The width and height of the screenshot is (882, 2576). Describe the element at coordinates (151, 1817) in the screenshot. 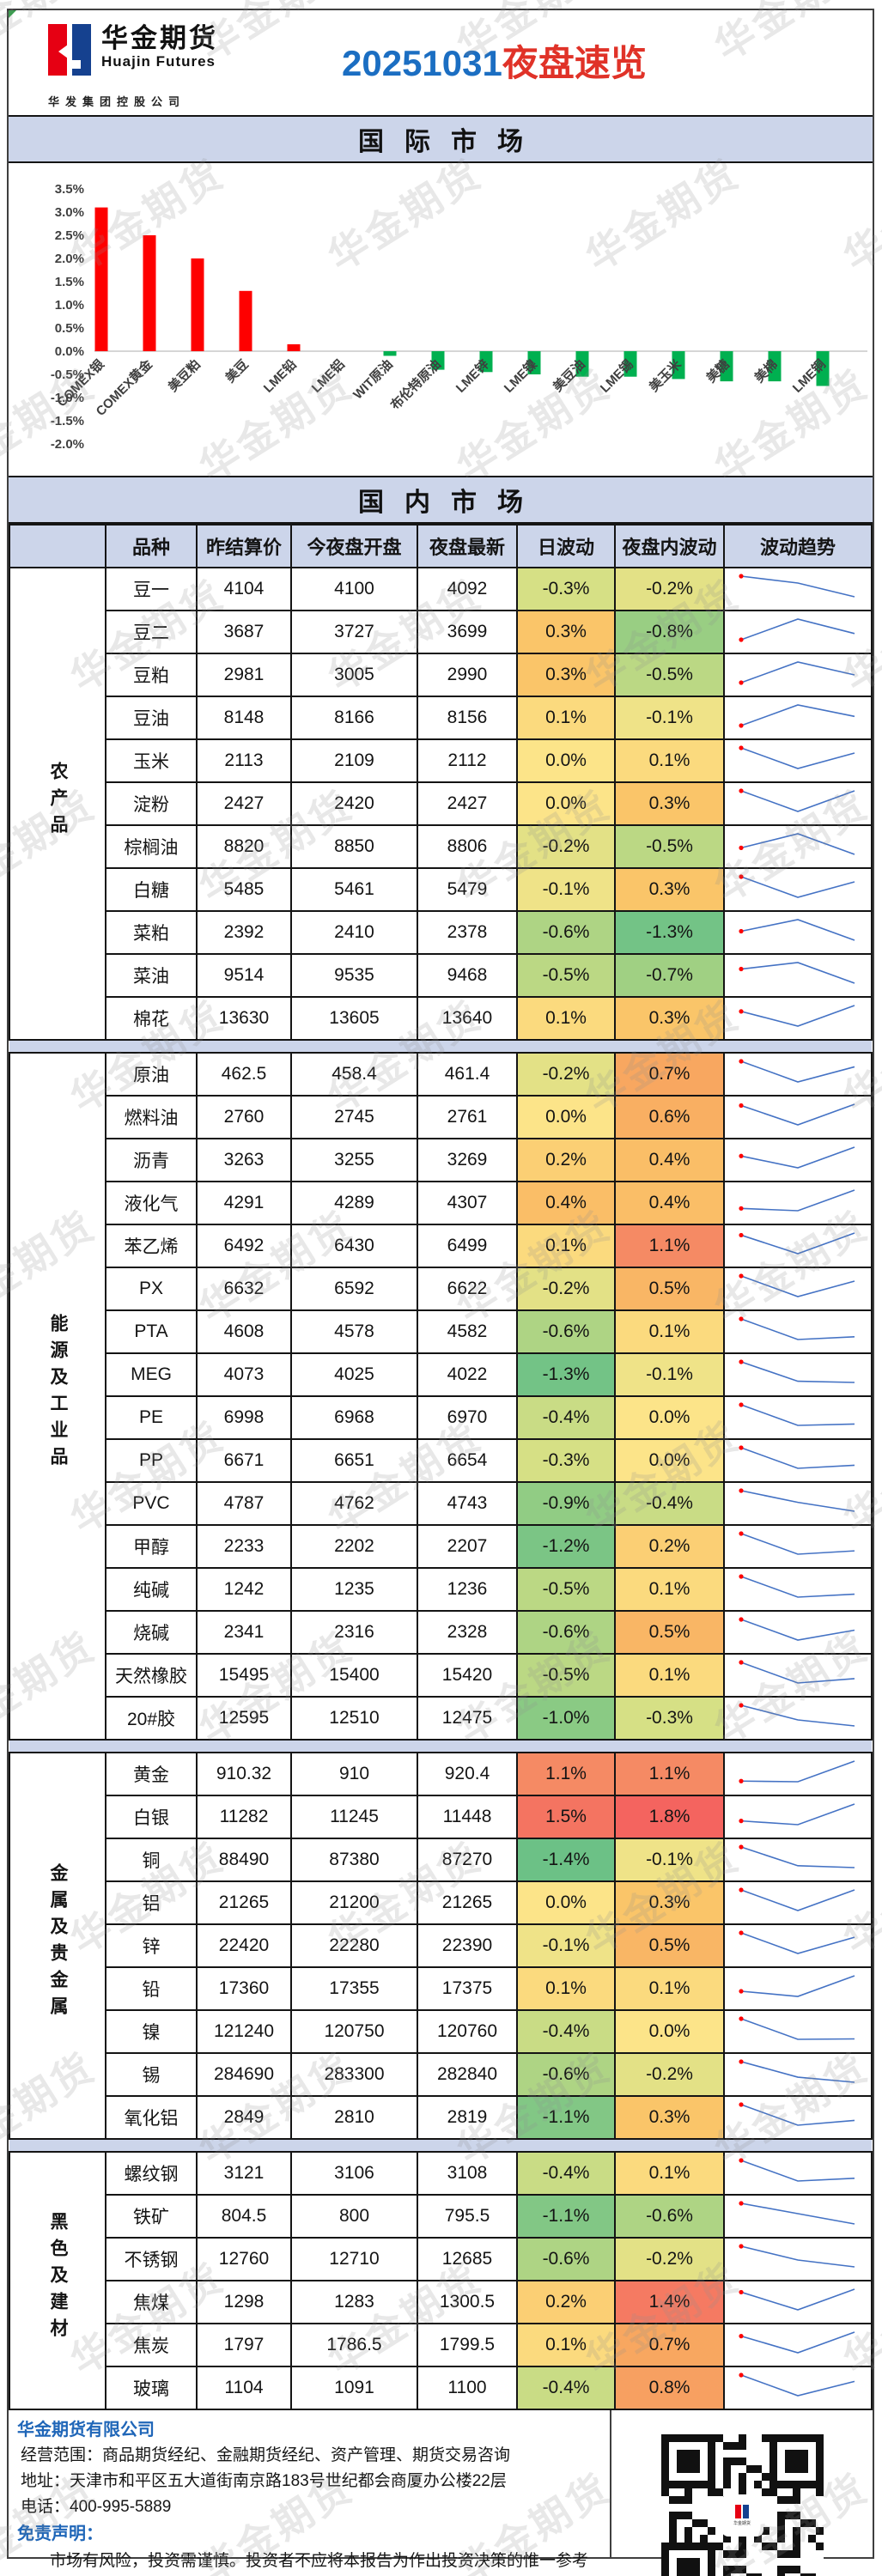

I see `cell-variety: 白银` at that location.